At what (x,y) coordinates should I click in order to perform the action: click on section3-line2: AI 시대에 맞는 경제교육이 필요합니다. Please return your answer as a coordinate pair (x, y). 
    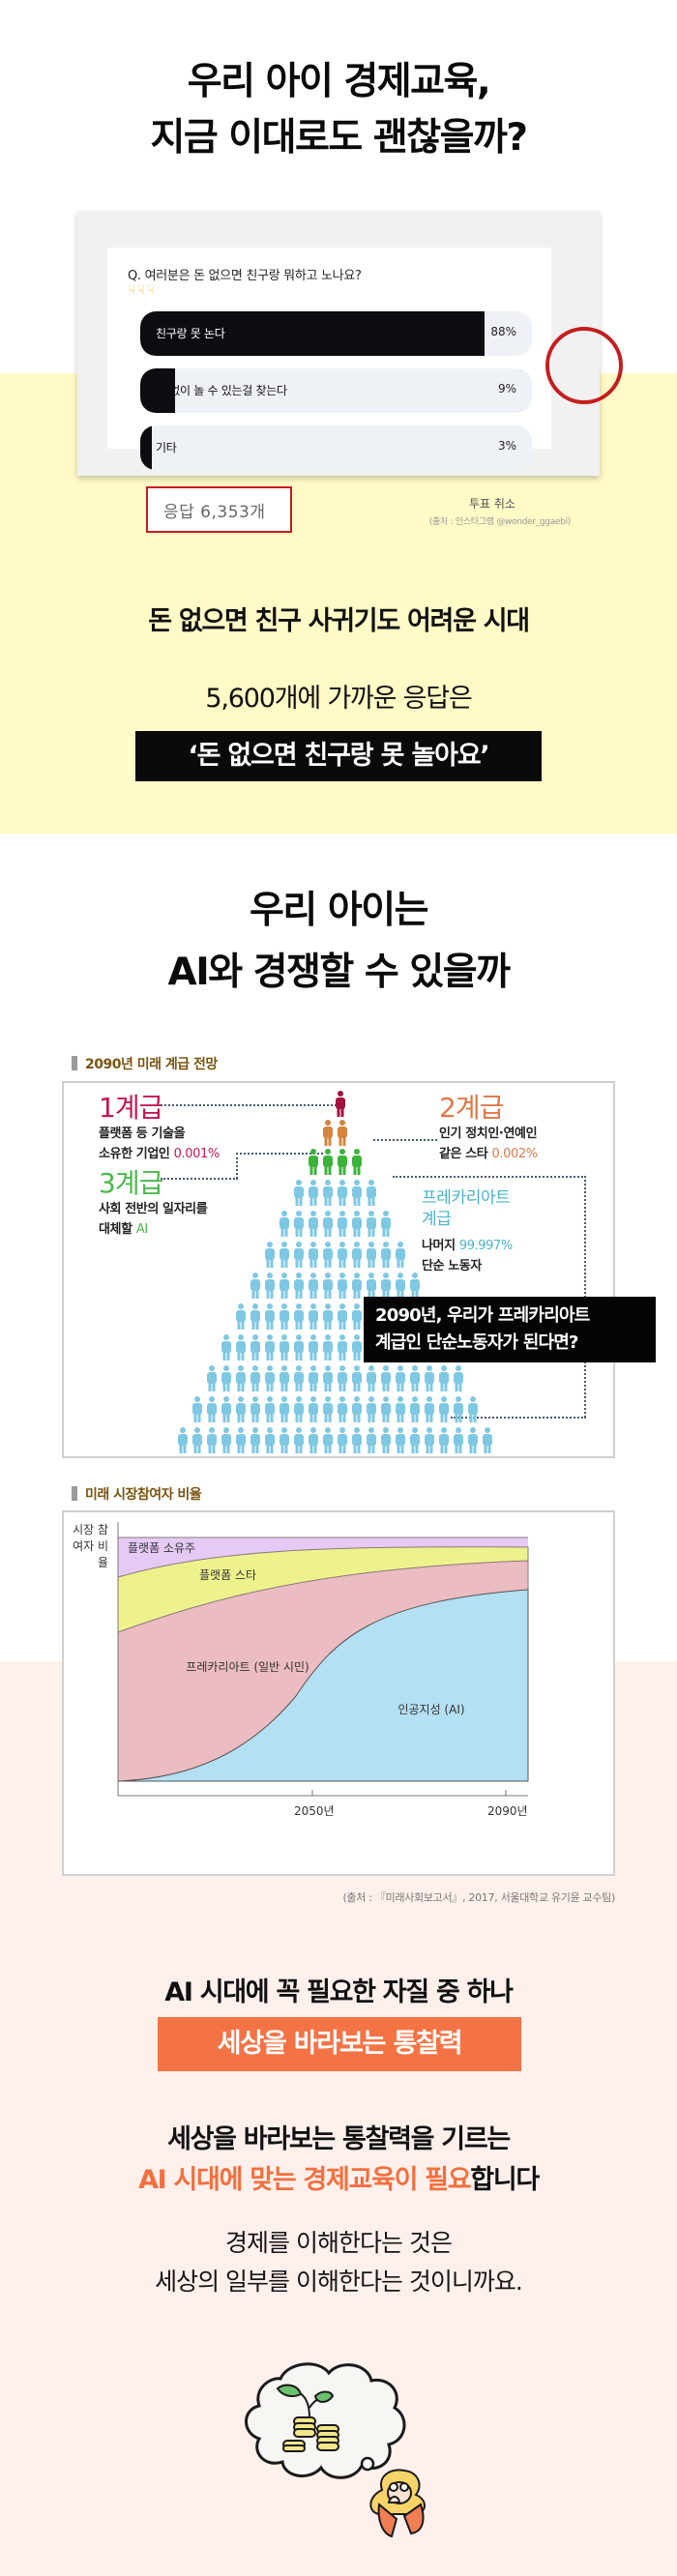
    Looking at the image, I should click on (338, 2177).